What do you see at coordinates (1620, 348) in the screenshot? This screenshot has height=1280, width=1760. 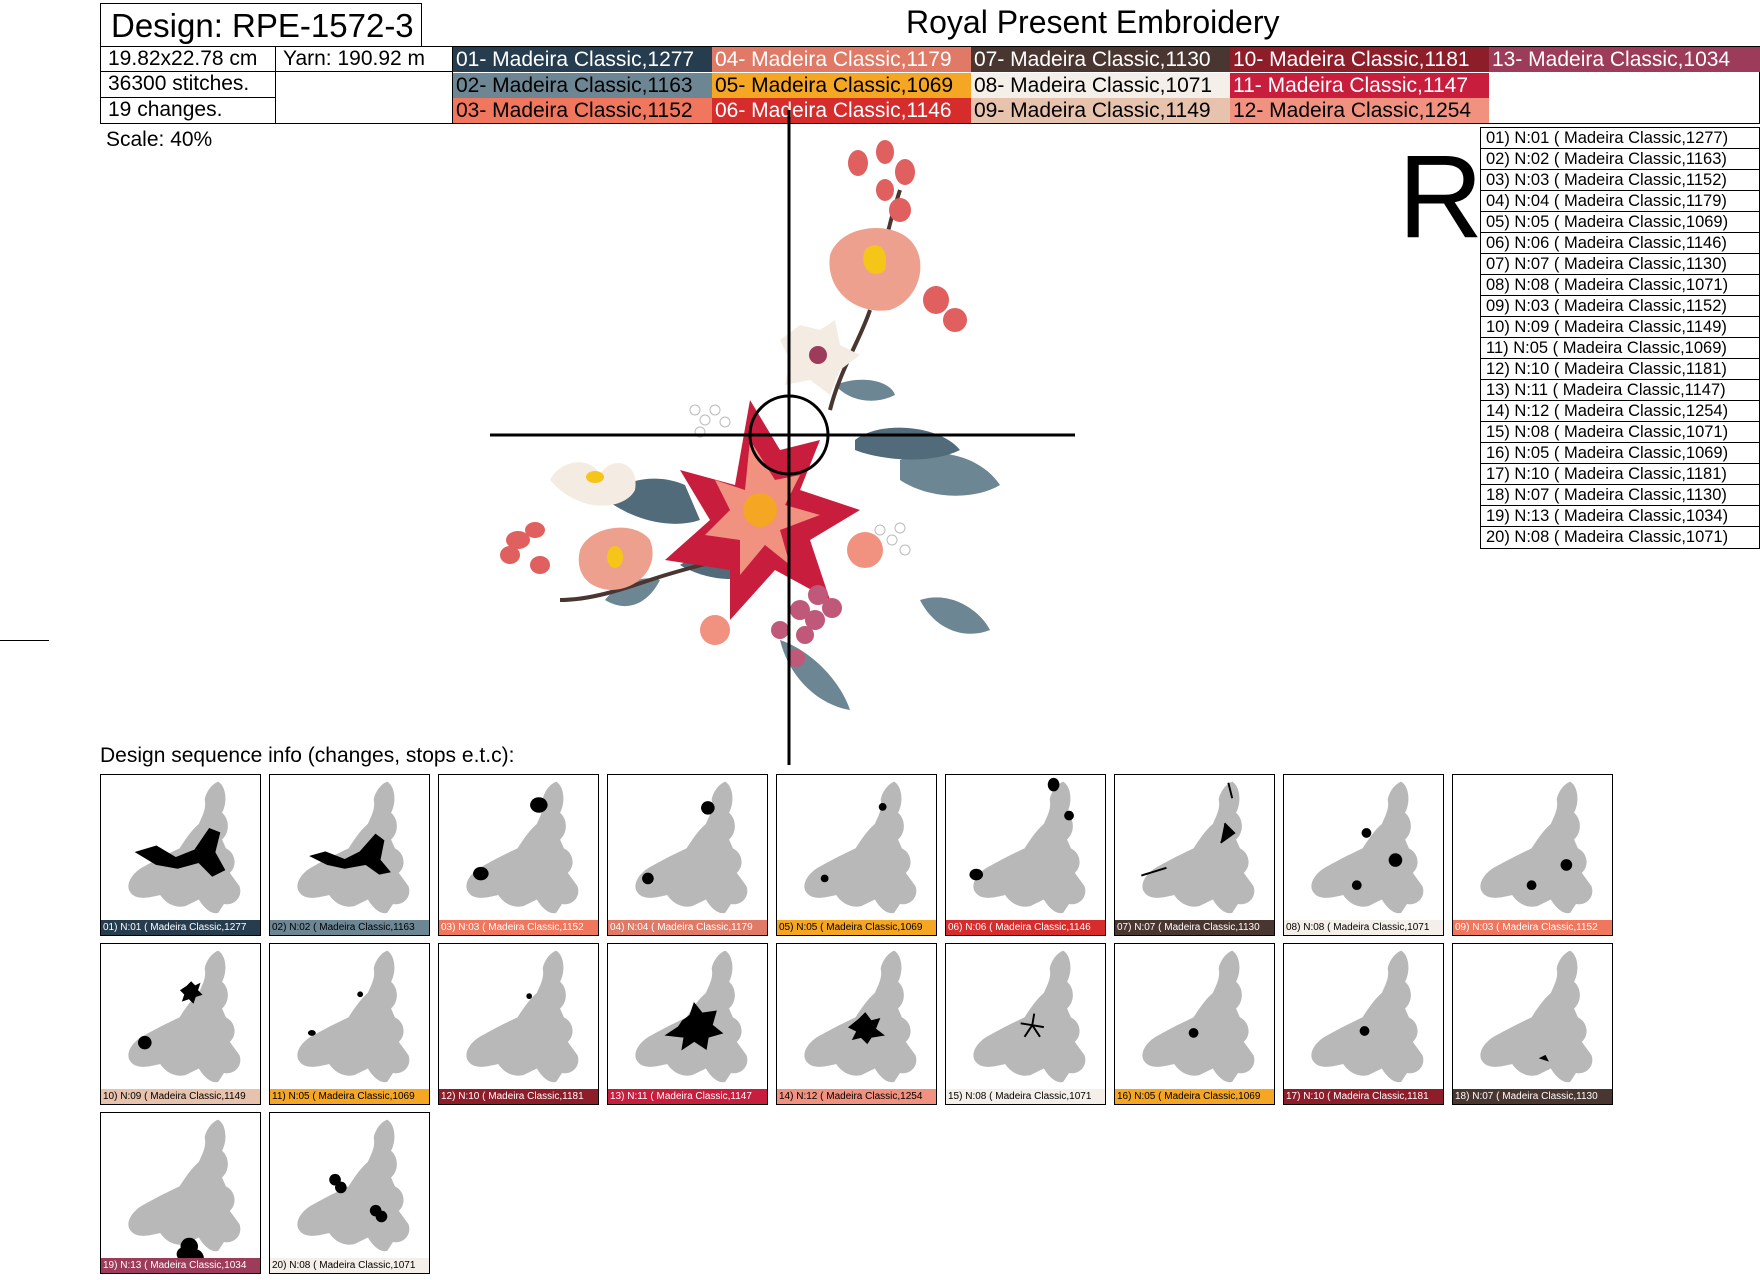 I see `sequence-row: 11) N:05 ( Madeira Classic,1069)` at bounding box center [1620, 348].